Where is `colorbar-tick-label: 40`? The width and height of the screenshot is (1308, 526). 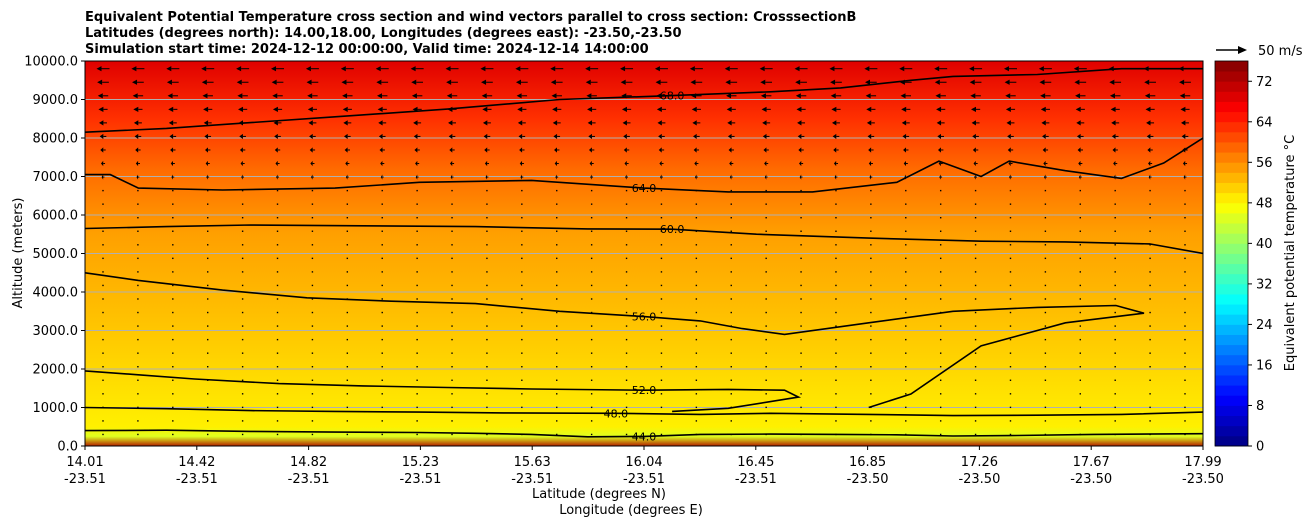 colorbar-tick-label: 40 is located at coordinates (1264, 244).